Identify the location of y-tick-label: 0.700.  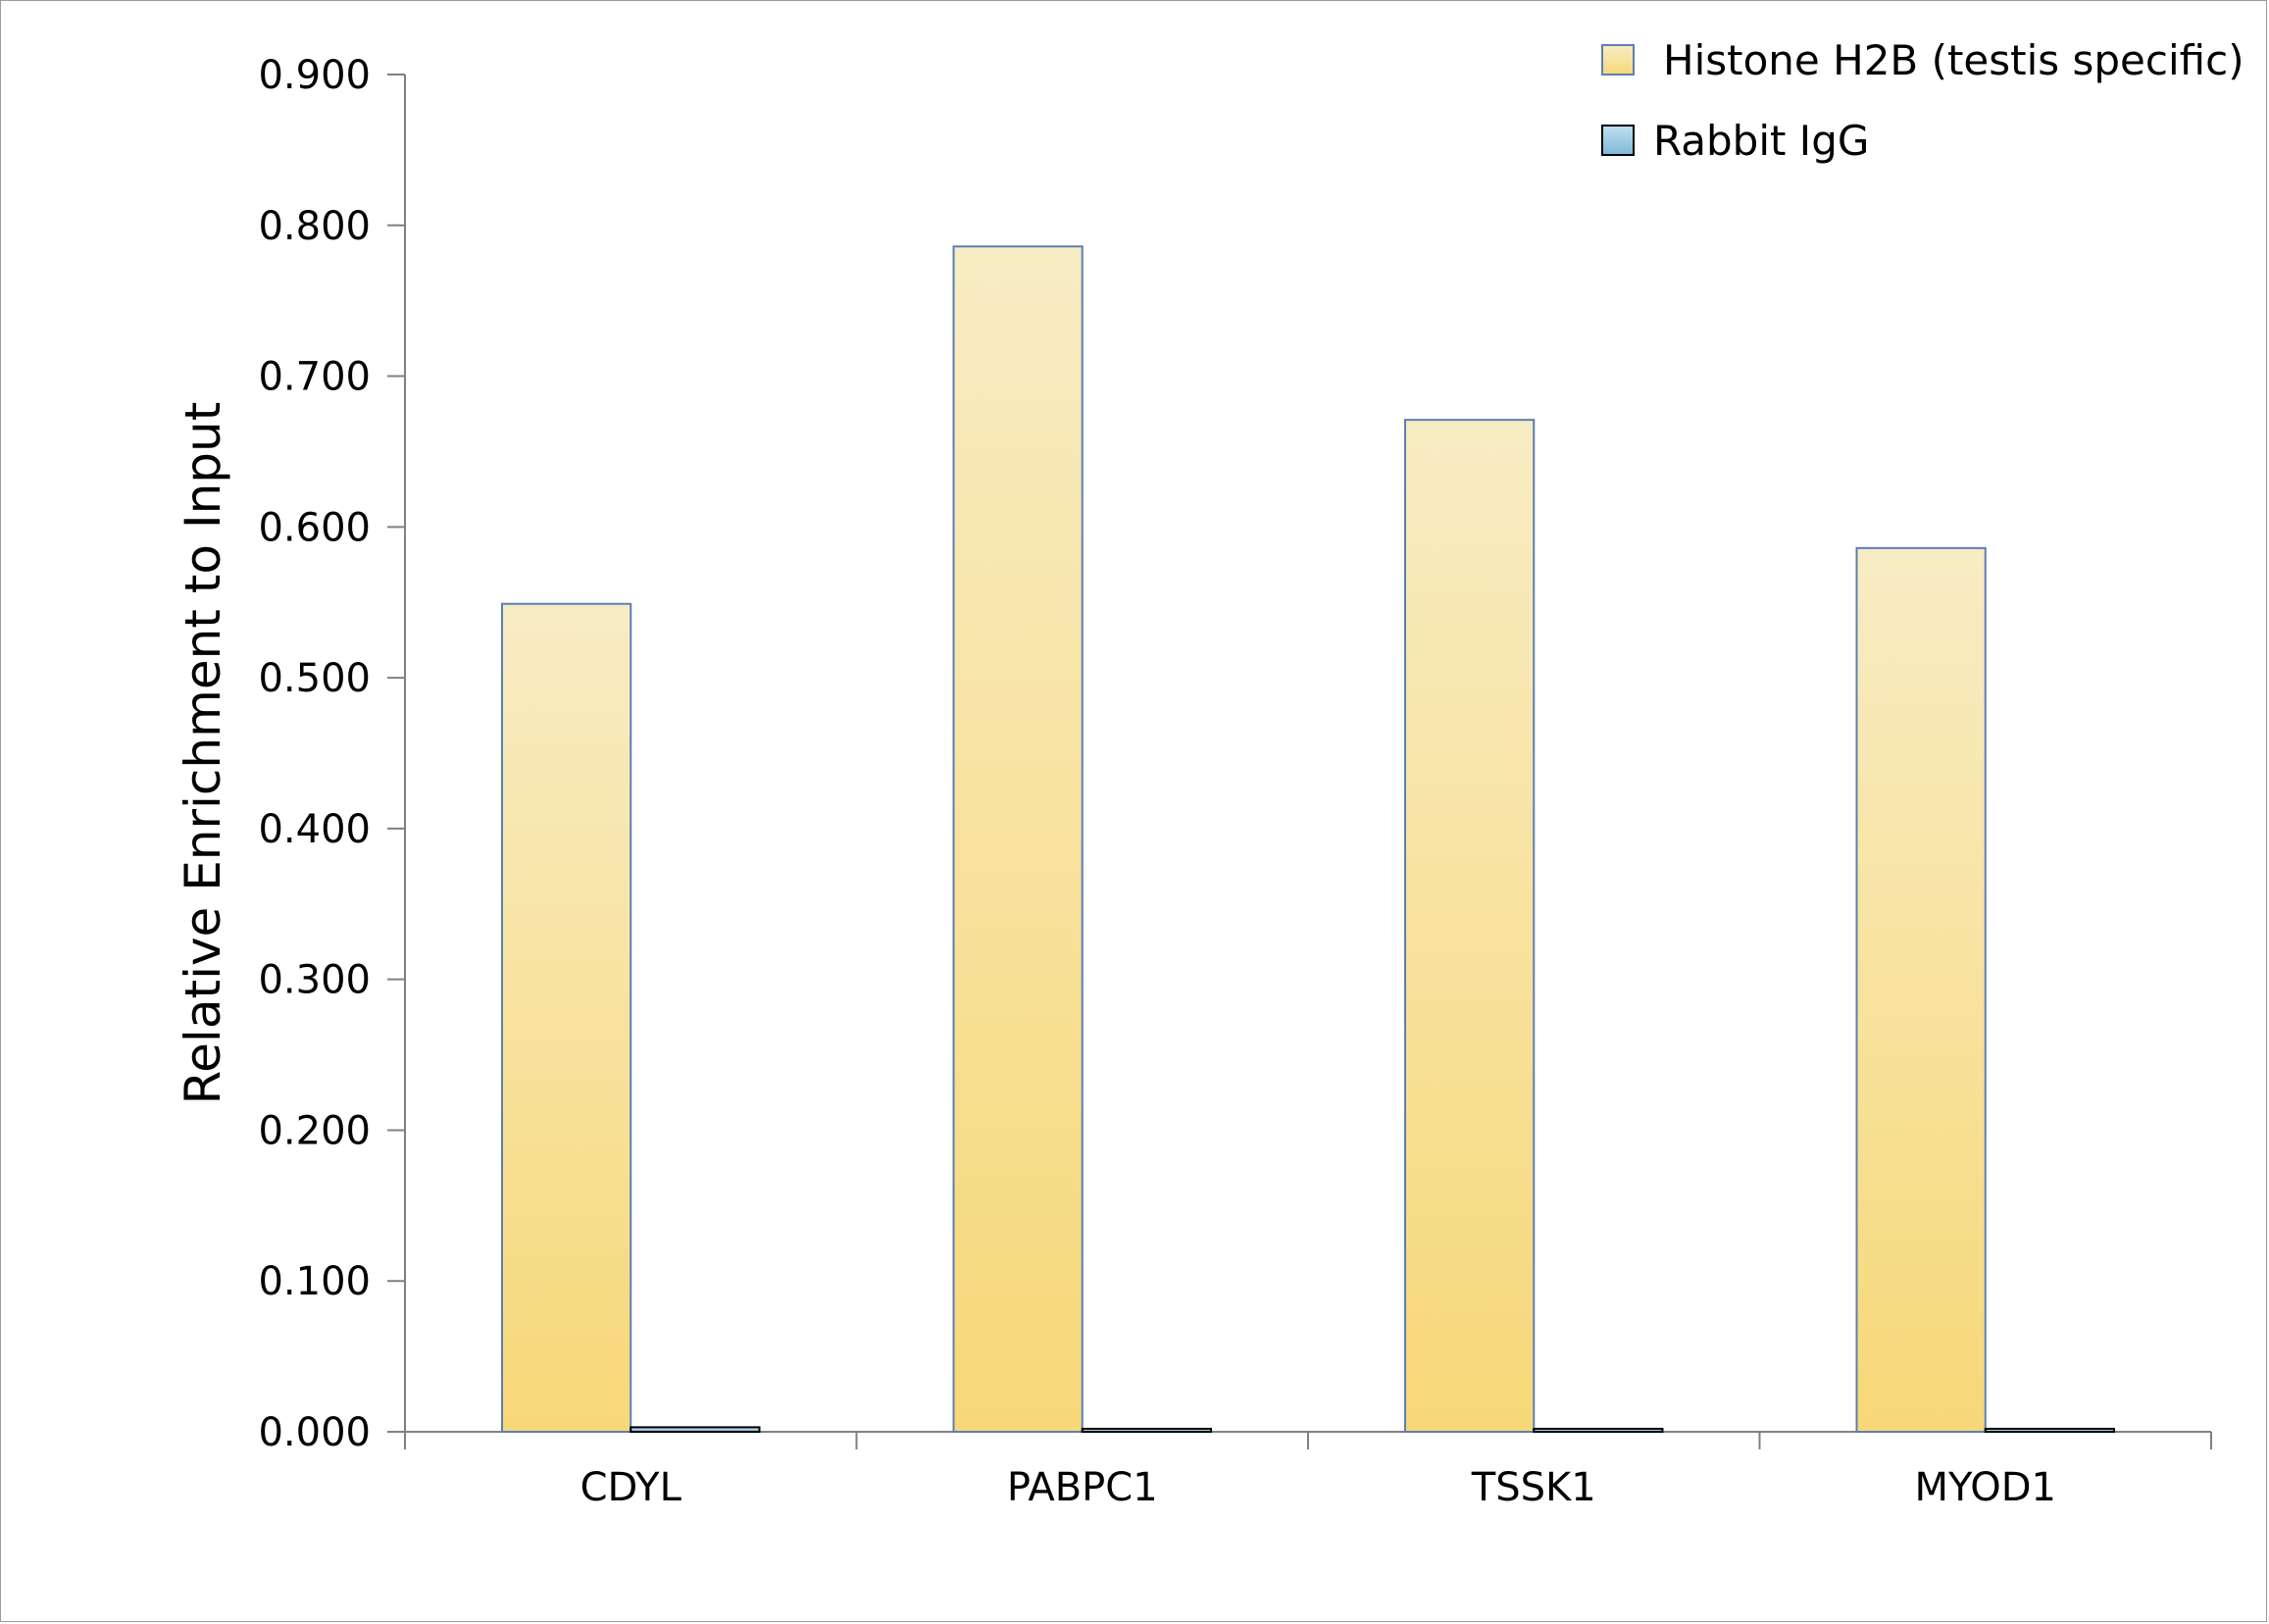
(314, 377).